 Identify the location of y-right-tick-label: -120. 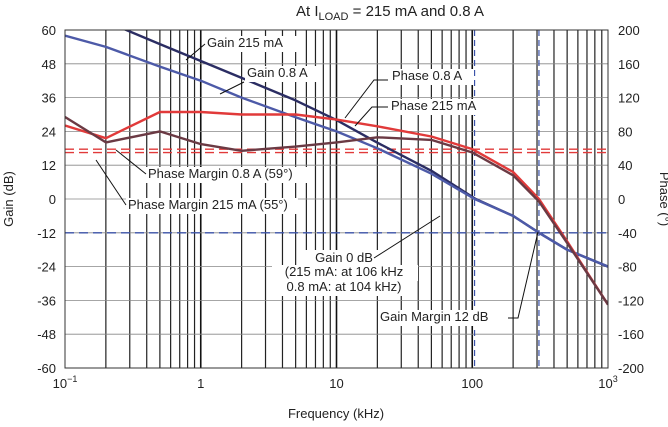
(631, 300).